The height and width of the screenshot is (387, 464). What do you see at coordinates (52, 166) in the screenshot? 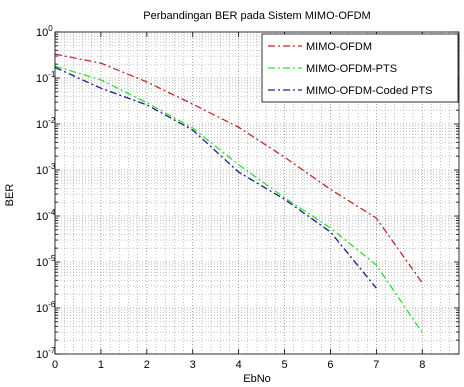
I see `ytick-label-exponent: -3` at bounding box center [52, 166].